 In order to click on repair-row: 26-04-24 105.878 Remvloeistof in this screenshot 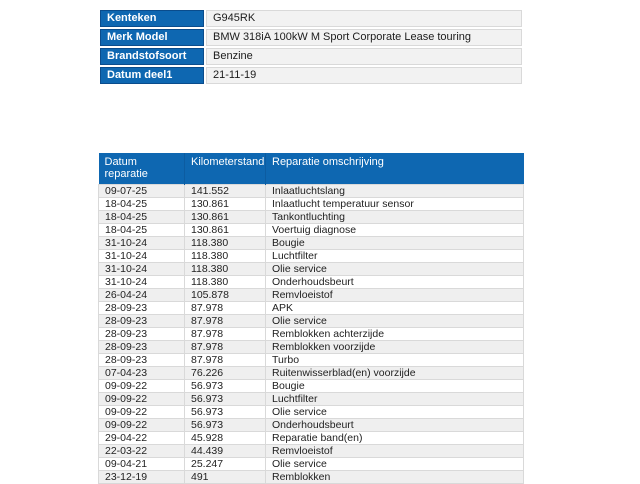, I will do `click(311, 294)`.